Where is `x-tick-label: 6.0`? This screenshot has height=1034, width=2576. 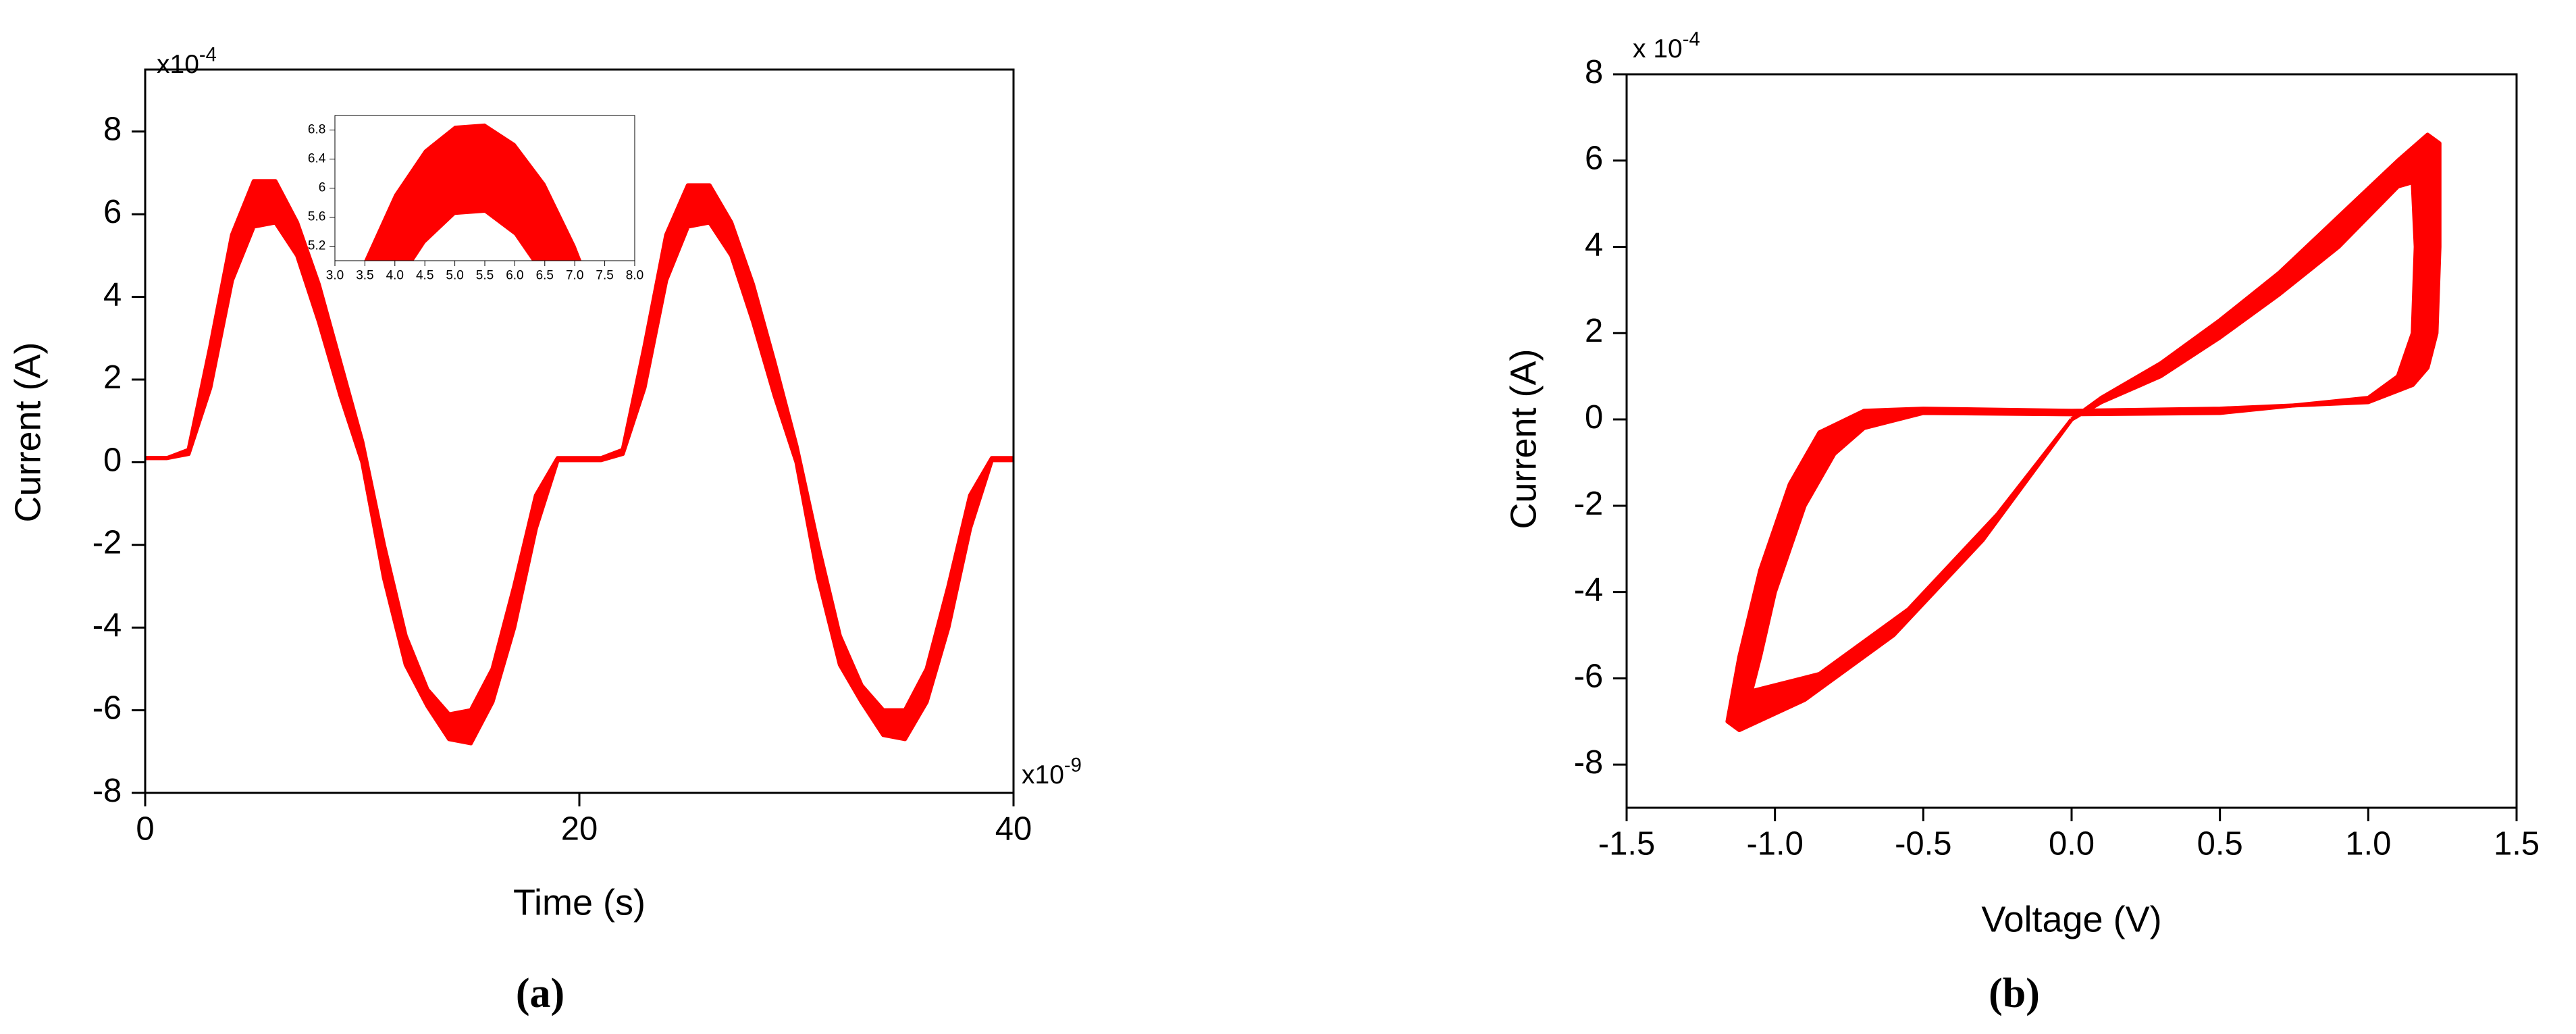 x-tick-label: 6.0 is located at coordinates (514, 275).